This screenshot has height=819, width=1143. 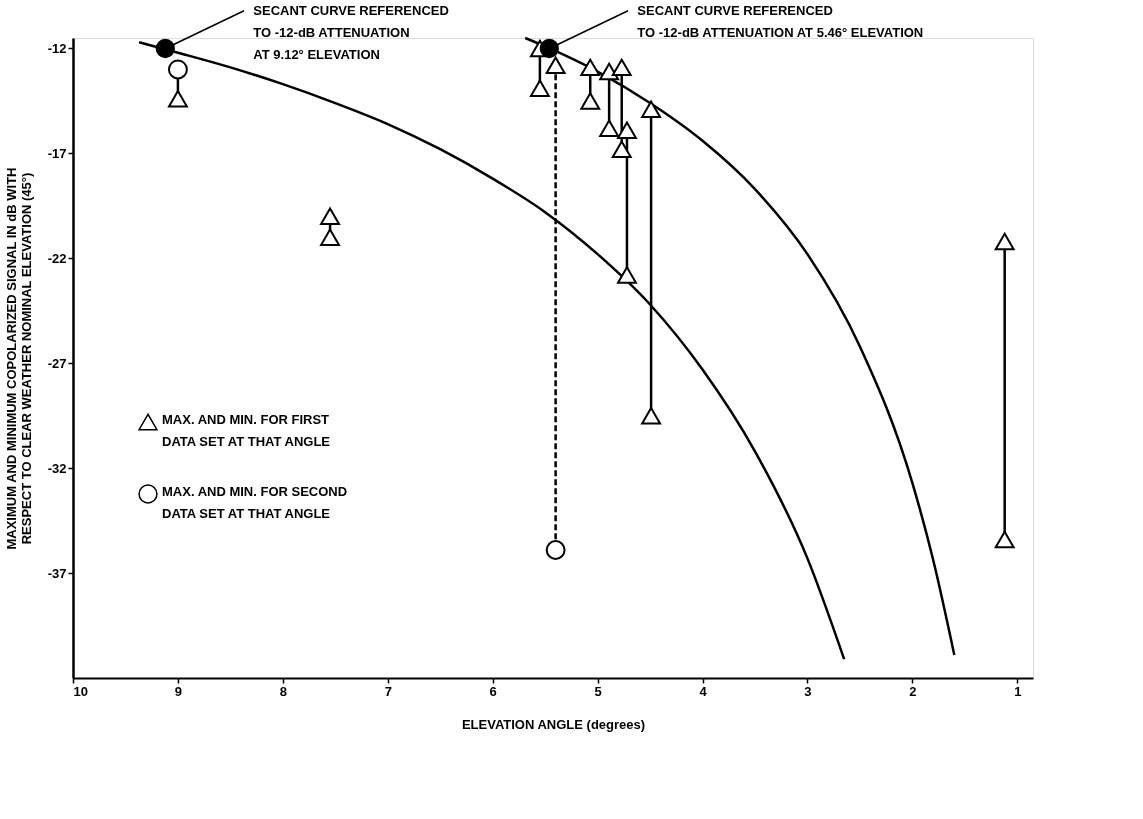 I want to click on y-tick-label: -37, so click(x=57, y=573).